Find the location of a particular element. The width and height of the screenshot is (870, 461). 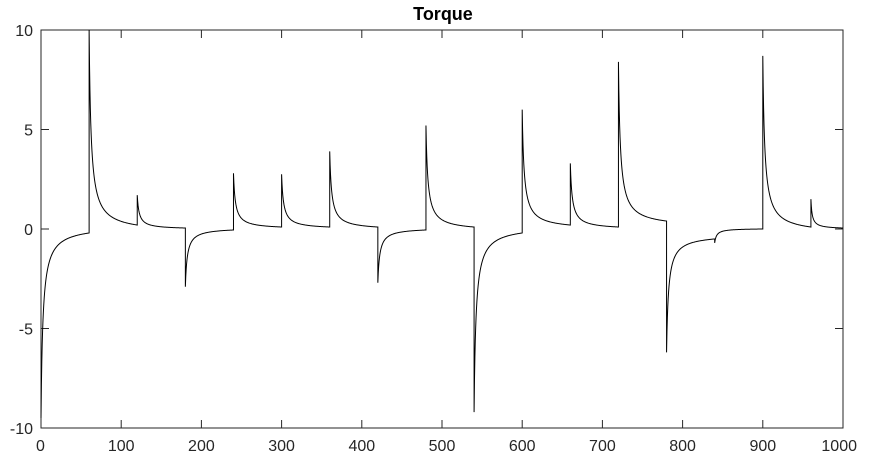

x-tick-label: 100 is located at coordinates (121, 446).